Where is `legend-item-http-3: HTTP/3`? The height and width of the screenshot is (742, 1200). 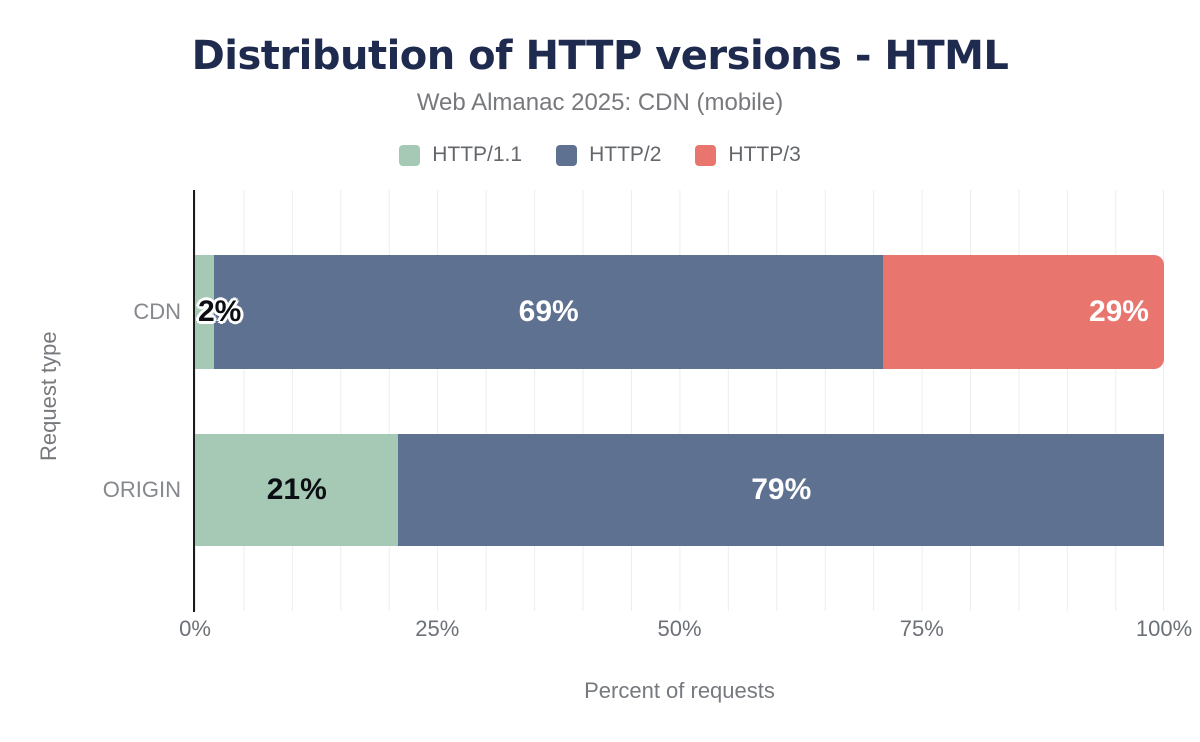 legend-item-http-3: HTTP/3 is located at coordinates (748, 155).